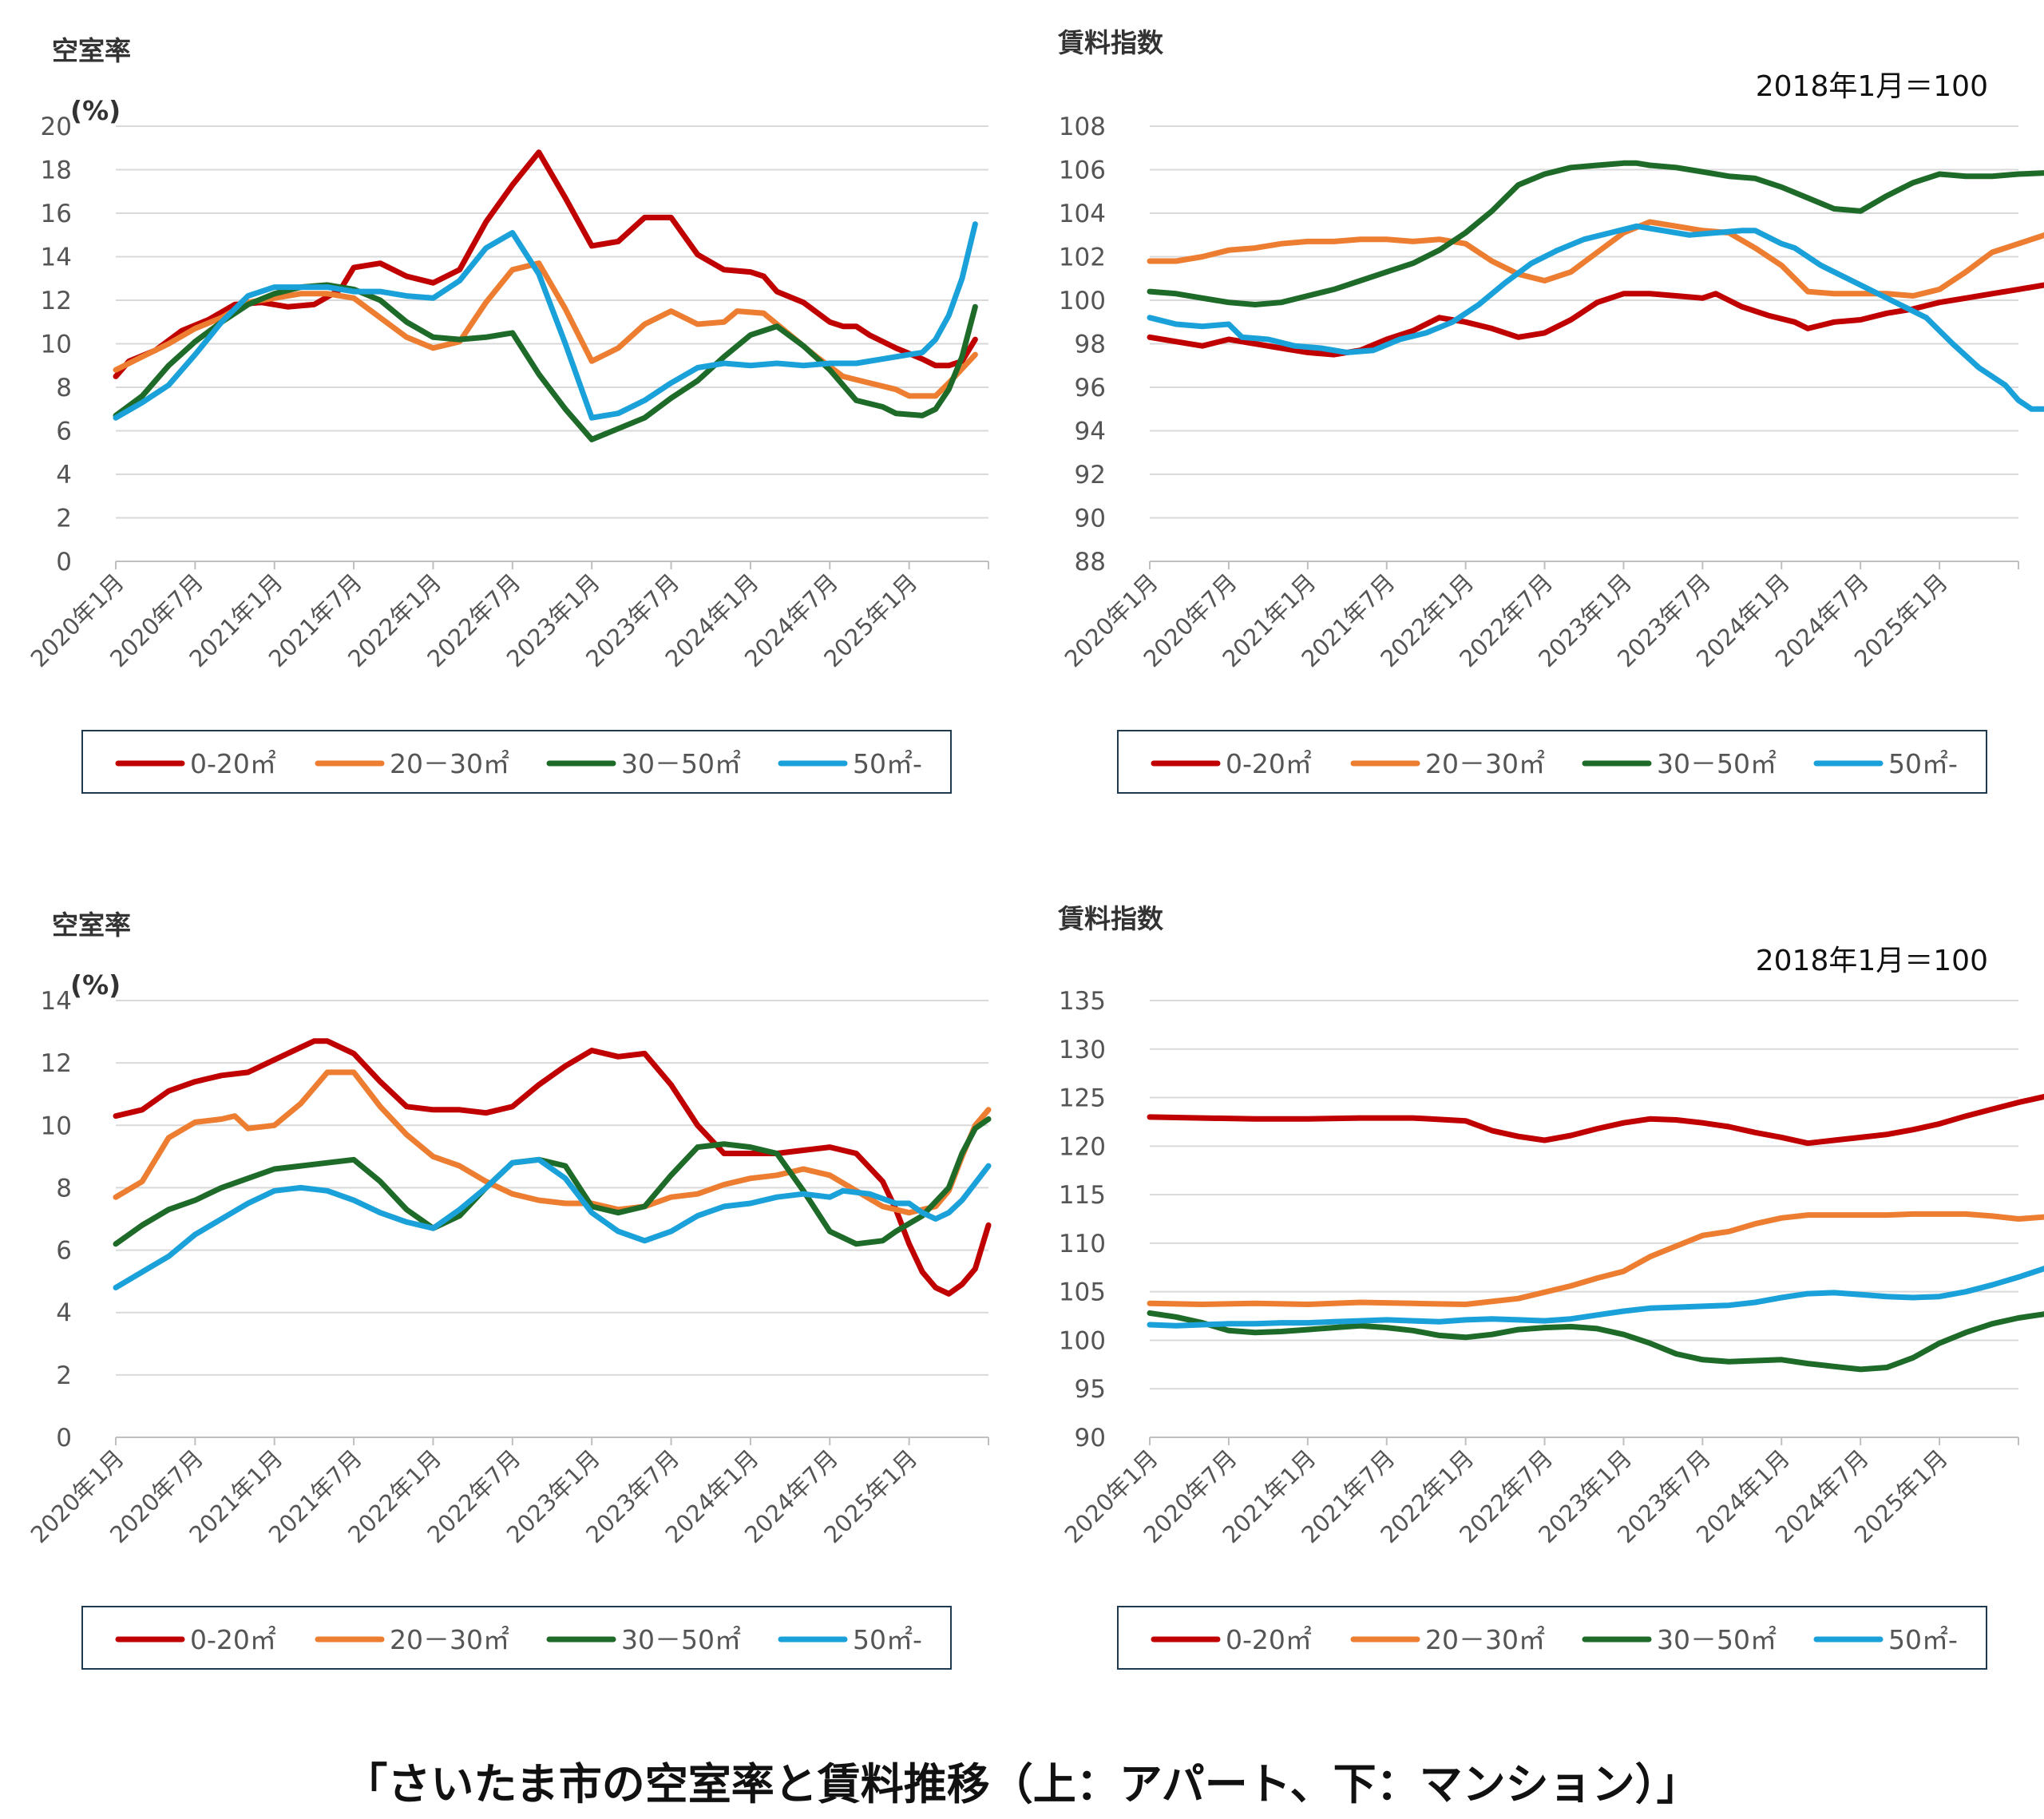  I want to click on y-tick-label: 102, so click(1082, 258).